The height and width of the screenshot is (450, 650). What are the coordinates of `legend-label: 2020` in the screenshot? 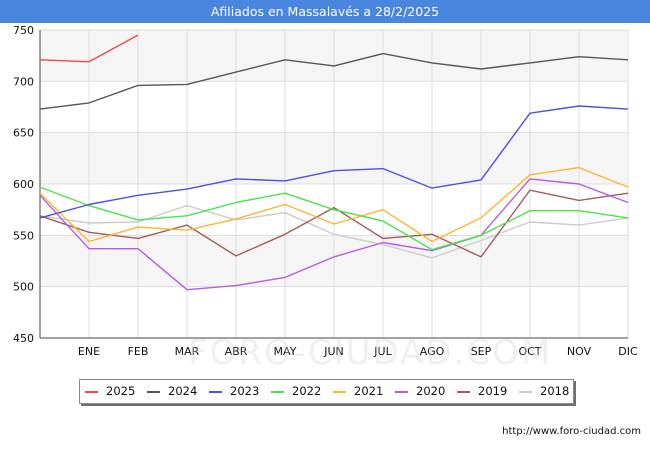 It's located at (431, 391).